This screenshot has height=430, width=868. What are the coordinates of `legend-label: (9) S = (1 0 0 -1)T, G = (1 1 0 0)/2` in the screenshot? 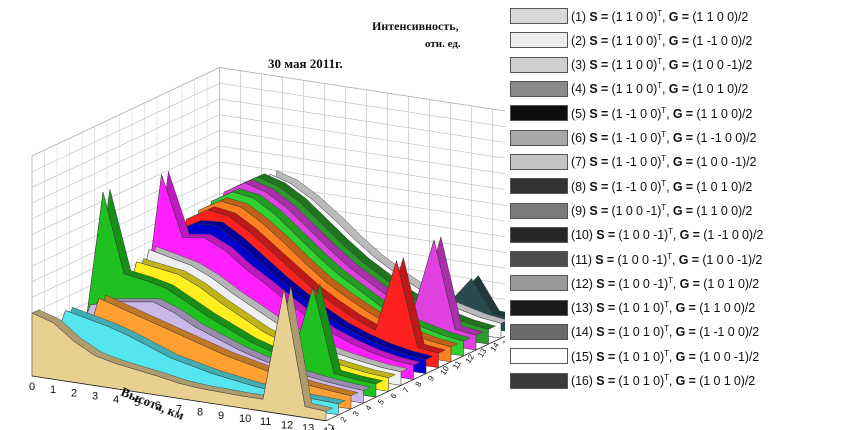 It's located at (661, 210).